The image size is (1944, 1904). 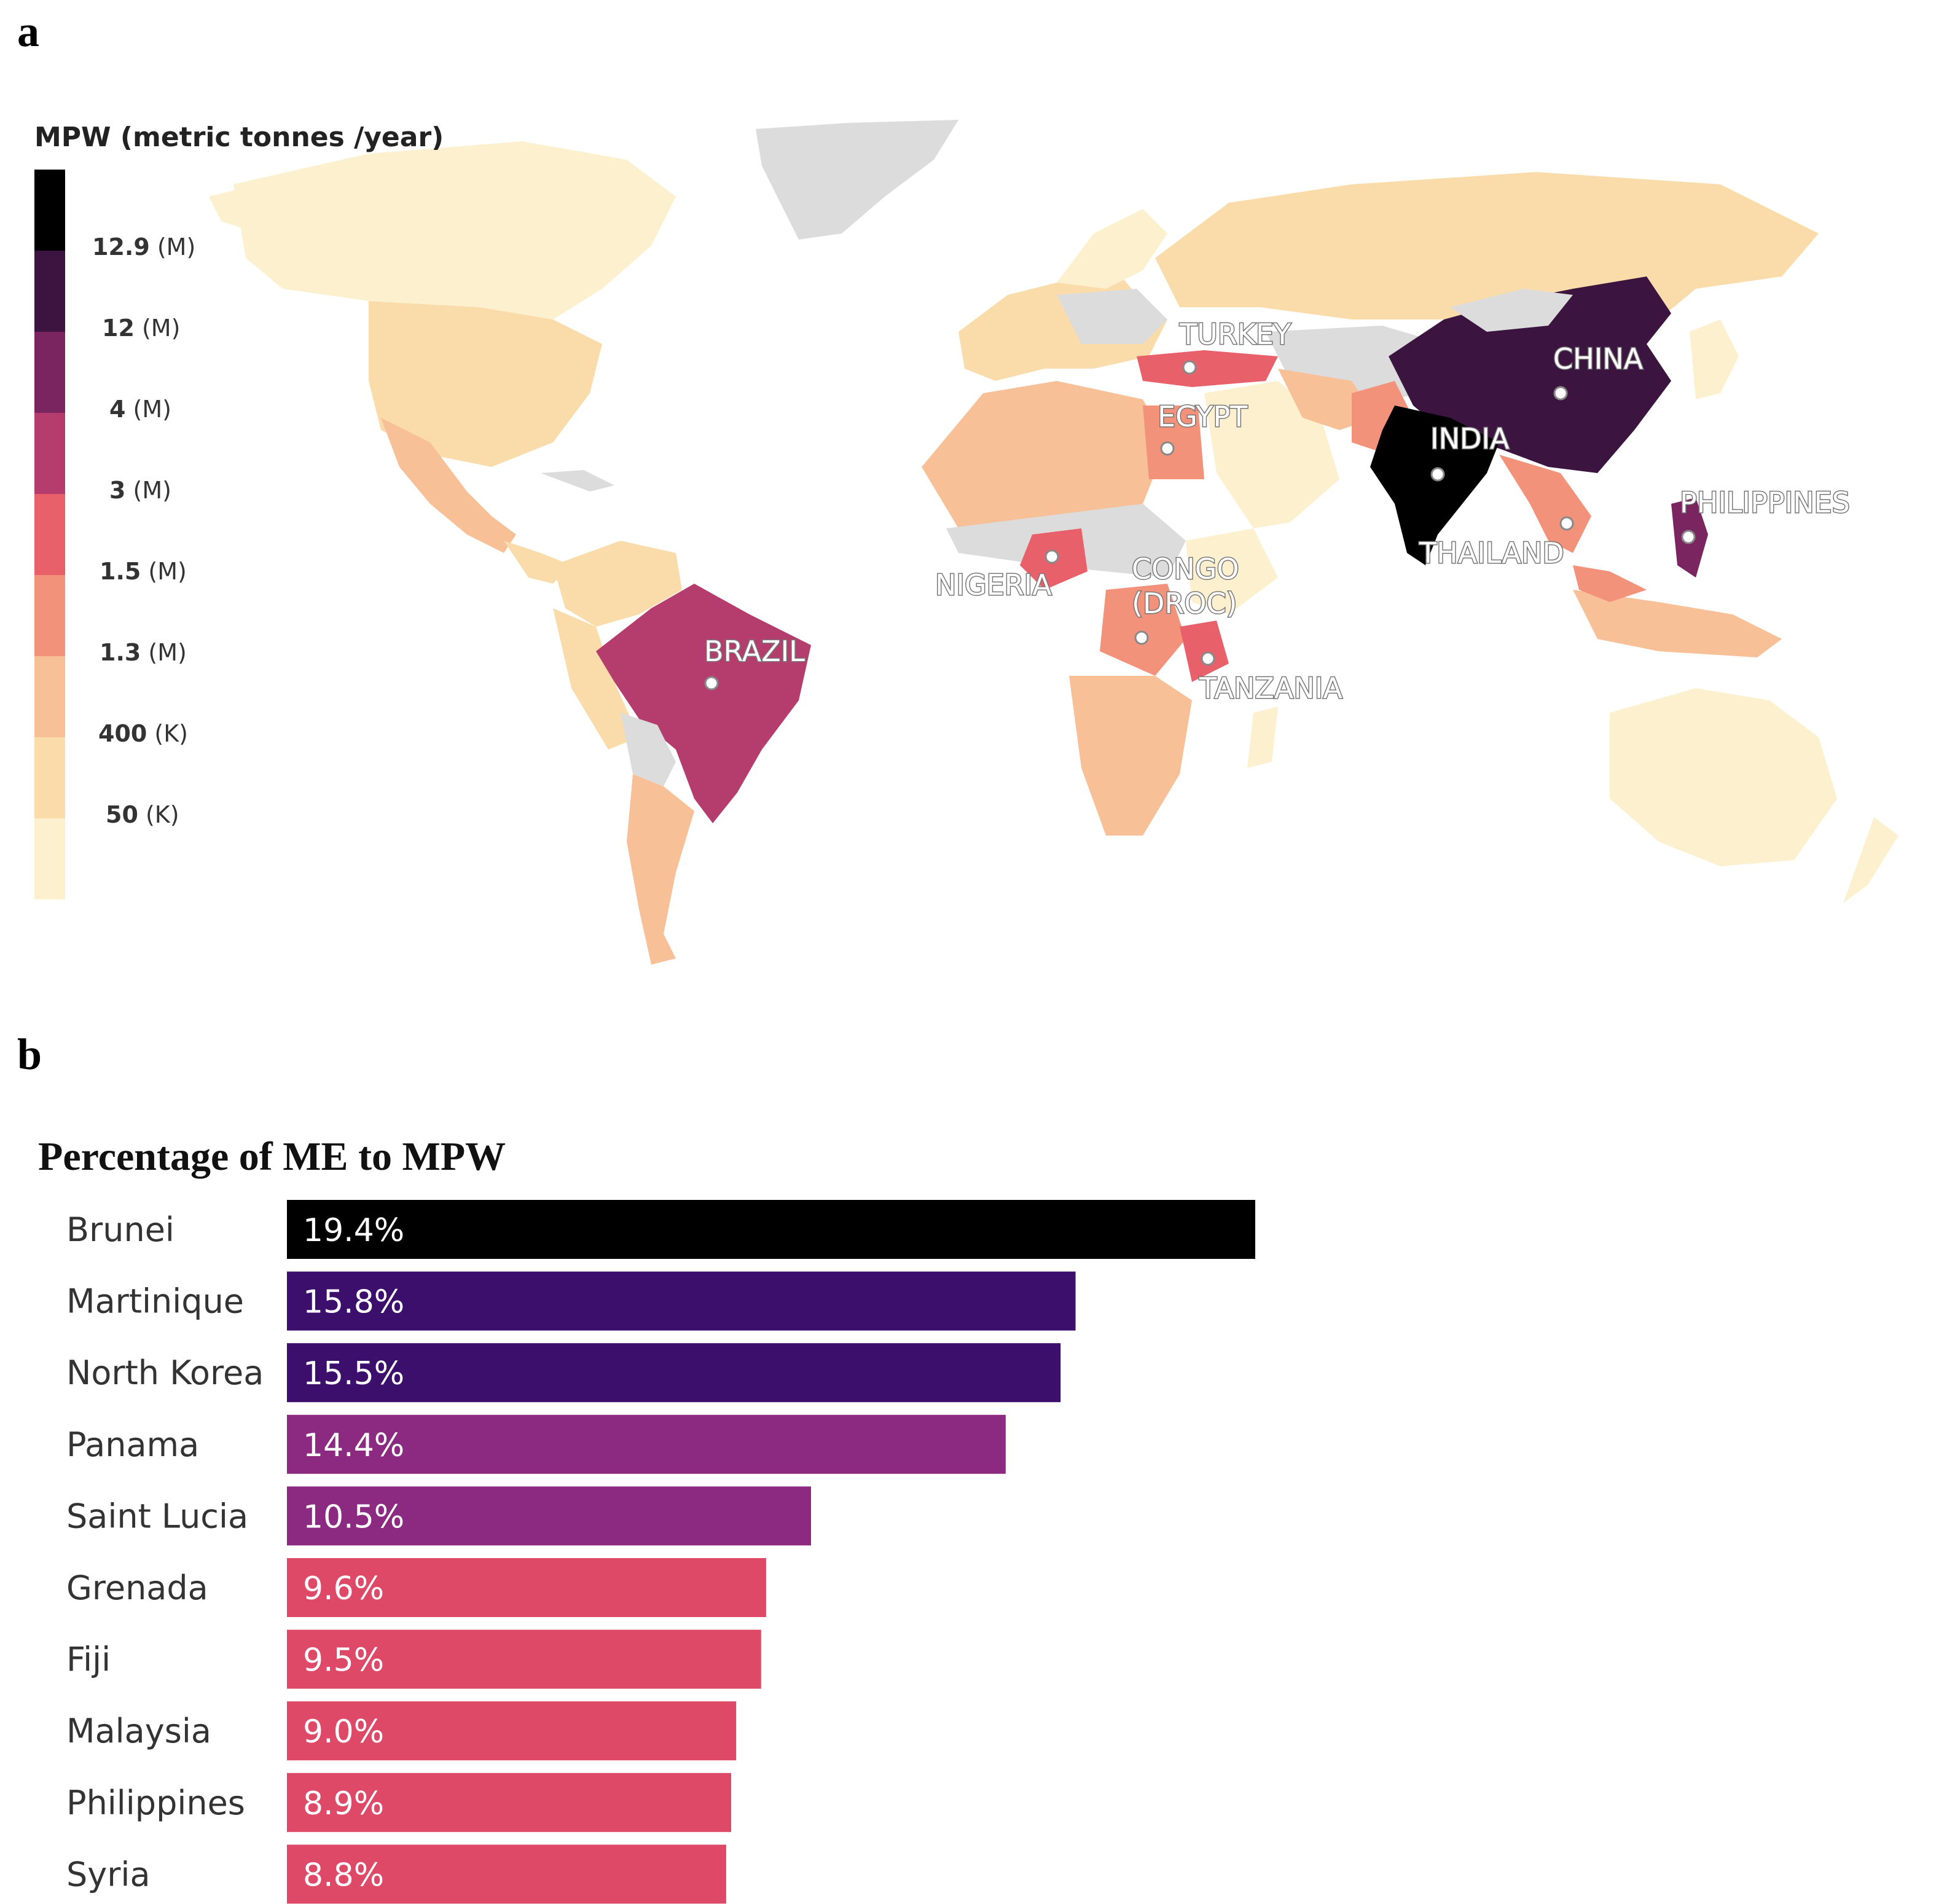 What do you see at coordinates (549, 1516) in the screenshot?
I see `bar-saint-lucia` at bounding box center [549, 1516].